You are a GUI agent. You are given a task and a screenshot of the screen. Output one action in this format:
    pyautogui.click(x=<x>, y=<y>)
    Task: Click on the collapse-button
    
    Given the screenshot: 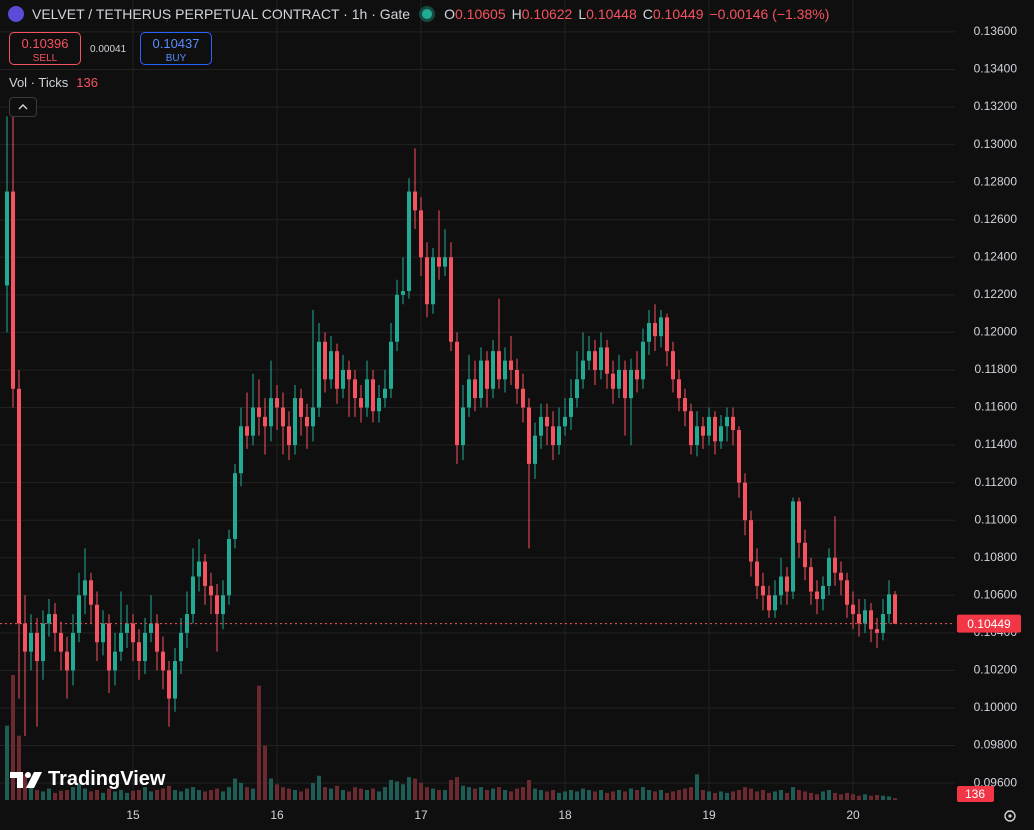 What is the action you would take?
    pyautogui.click(x=23, y=107)
    